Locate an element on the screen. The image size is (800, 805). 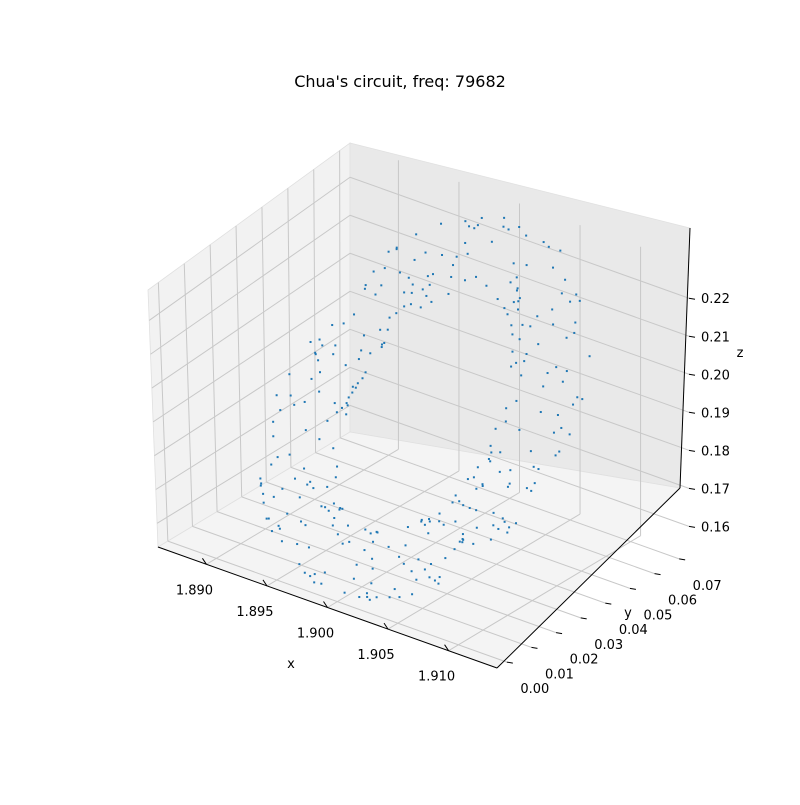
y-gridline-left is located at coordinates (264, 345).